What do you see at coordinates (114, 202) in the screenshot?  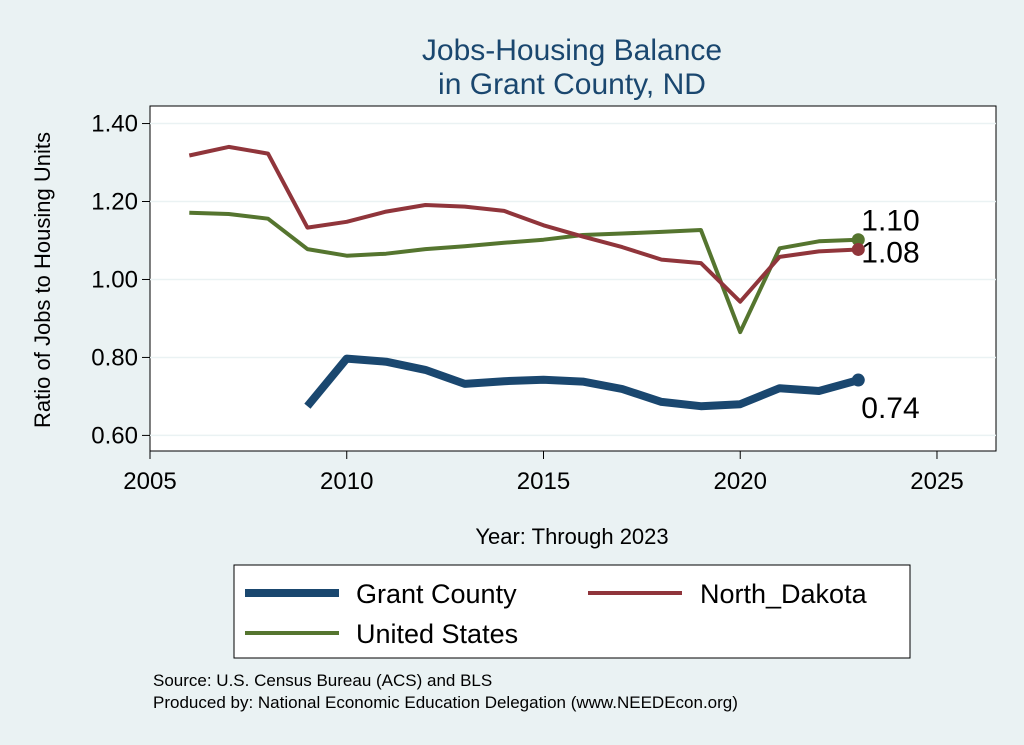 I see `y-tick-label: 1.20` at bounding box center [114, 202].